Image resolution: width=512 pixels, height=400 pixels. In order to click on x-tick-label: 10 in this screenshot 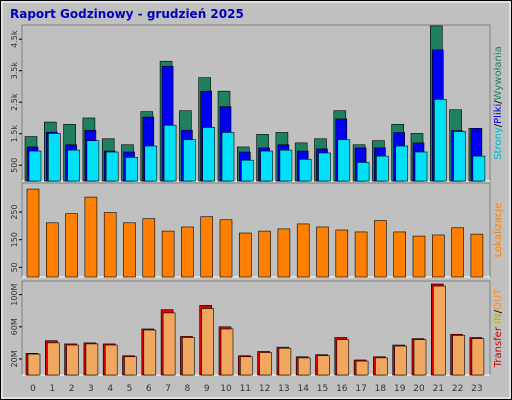, I will do `click(226, 389)`.